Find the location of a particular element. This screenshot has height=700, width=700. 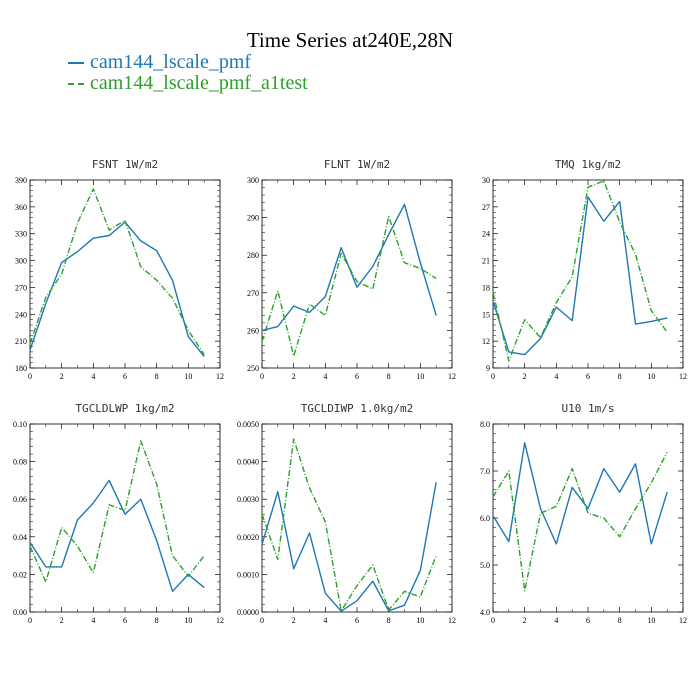

legend-line-solid is located at coordinates (76, 63).